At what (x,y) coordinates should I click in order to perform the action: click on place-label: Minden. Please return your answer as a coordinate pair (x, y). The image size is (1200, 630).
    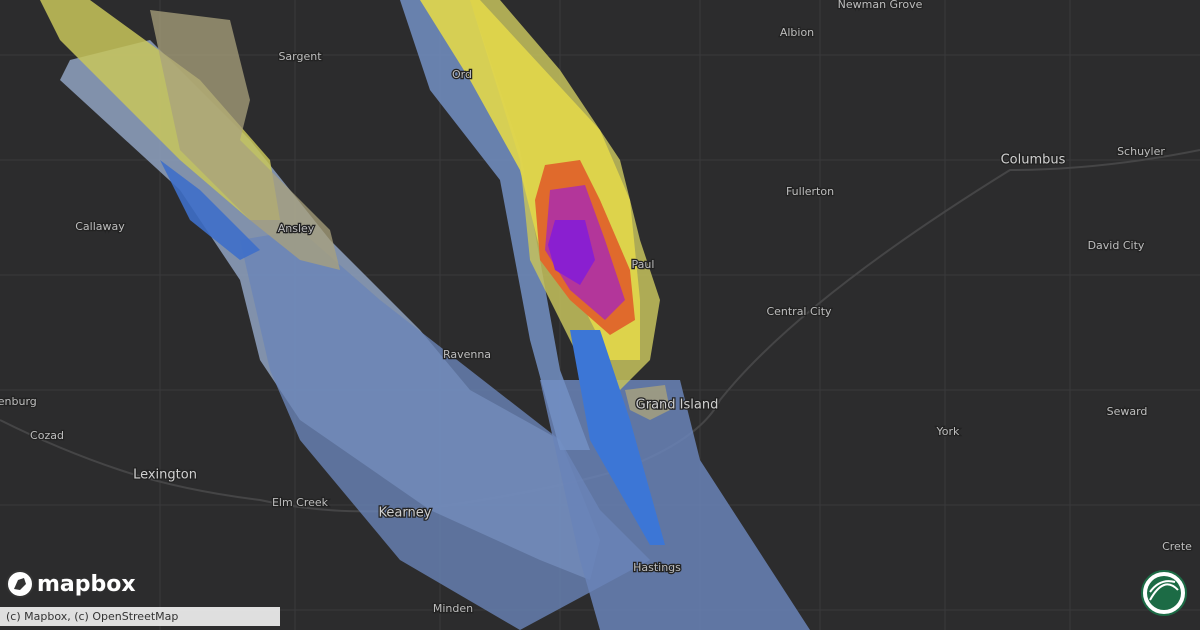
    Looking at the image, I should click on (453, 608).